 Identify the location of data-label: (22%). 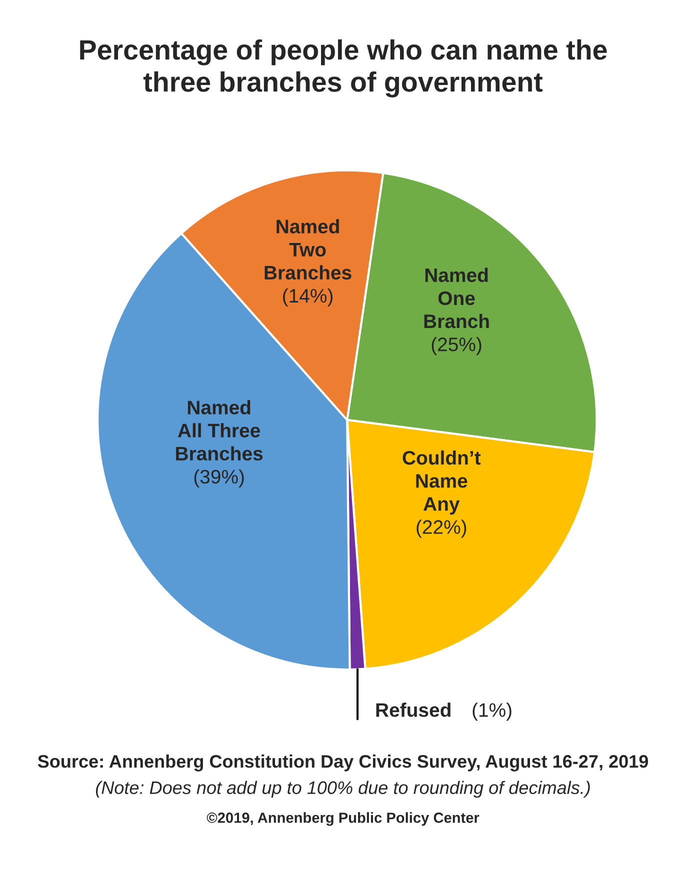
(441, 529).